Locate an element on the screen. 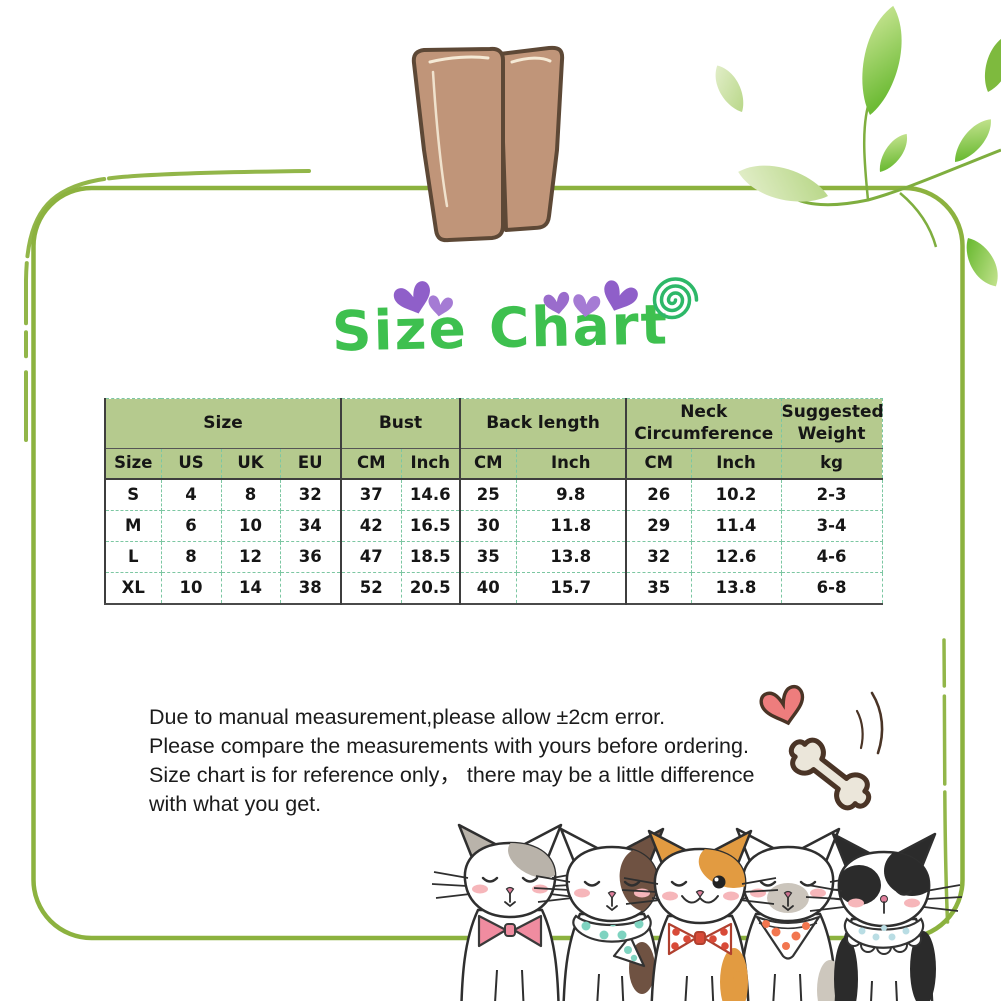 The width and height of the screenshot is (1001, 1001). bone-icon is located at coordinates (830, 774).